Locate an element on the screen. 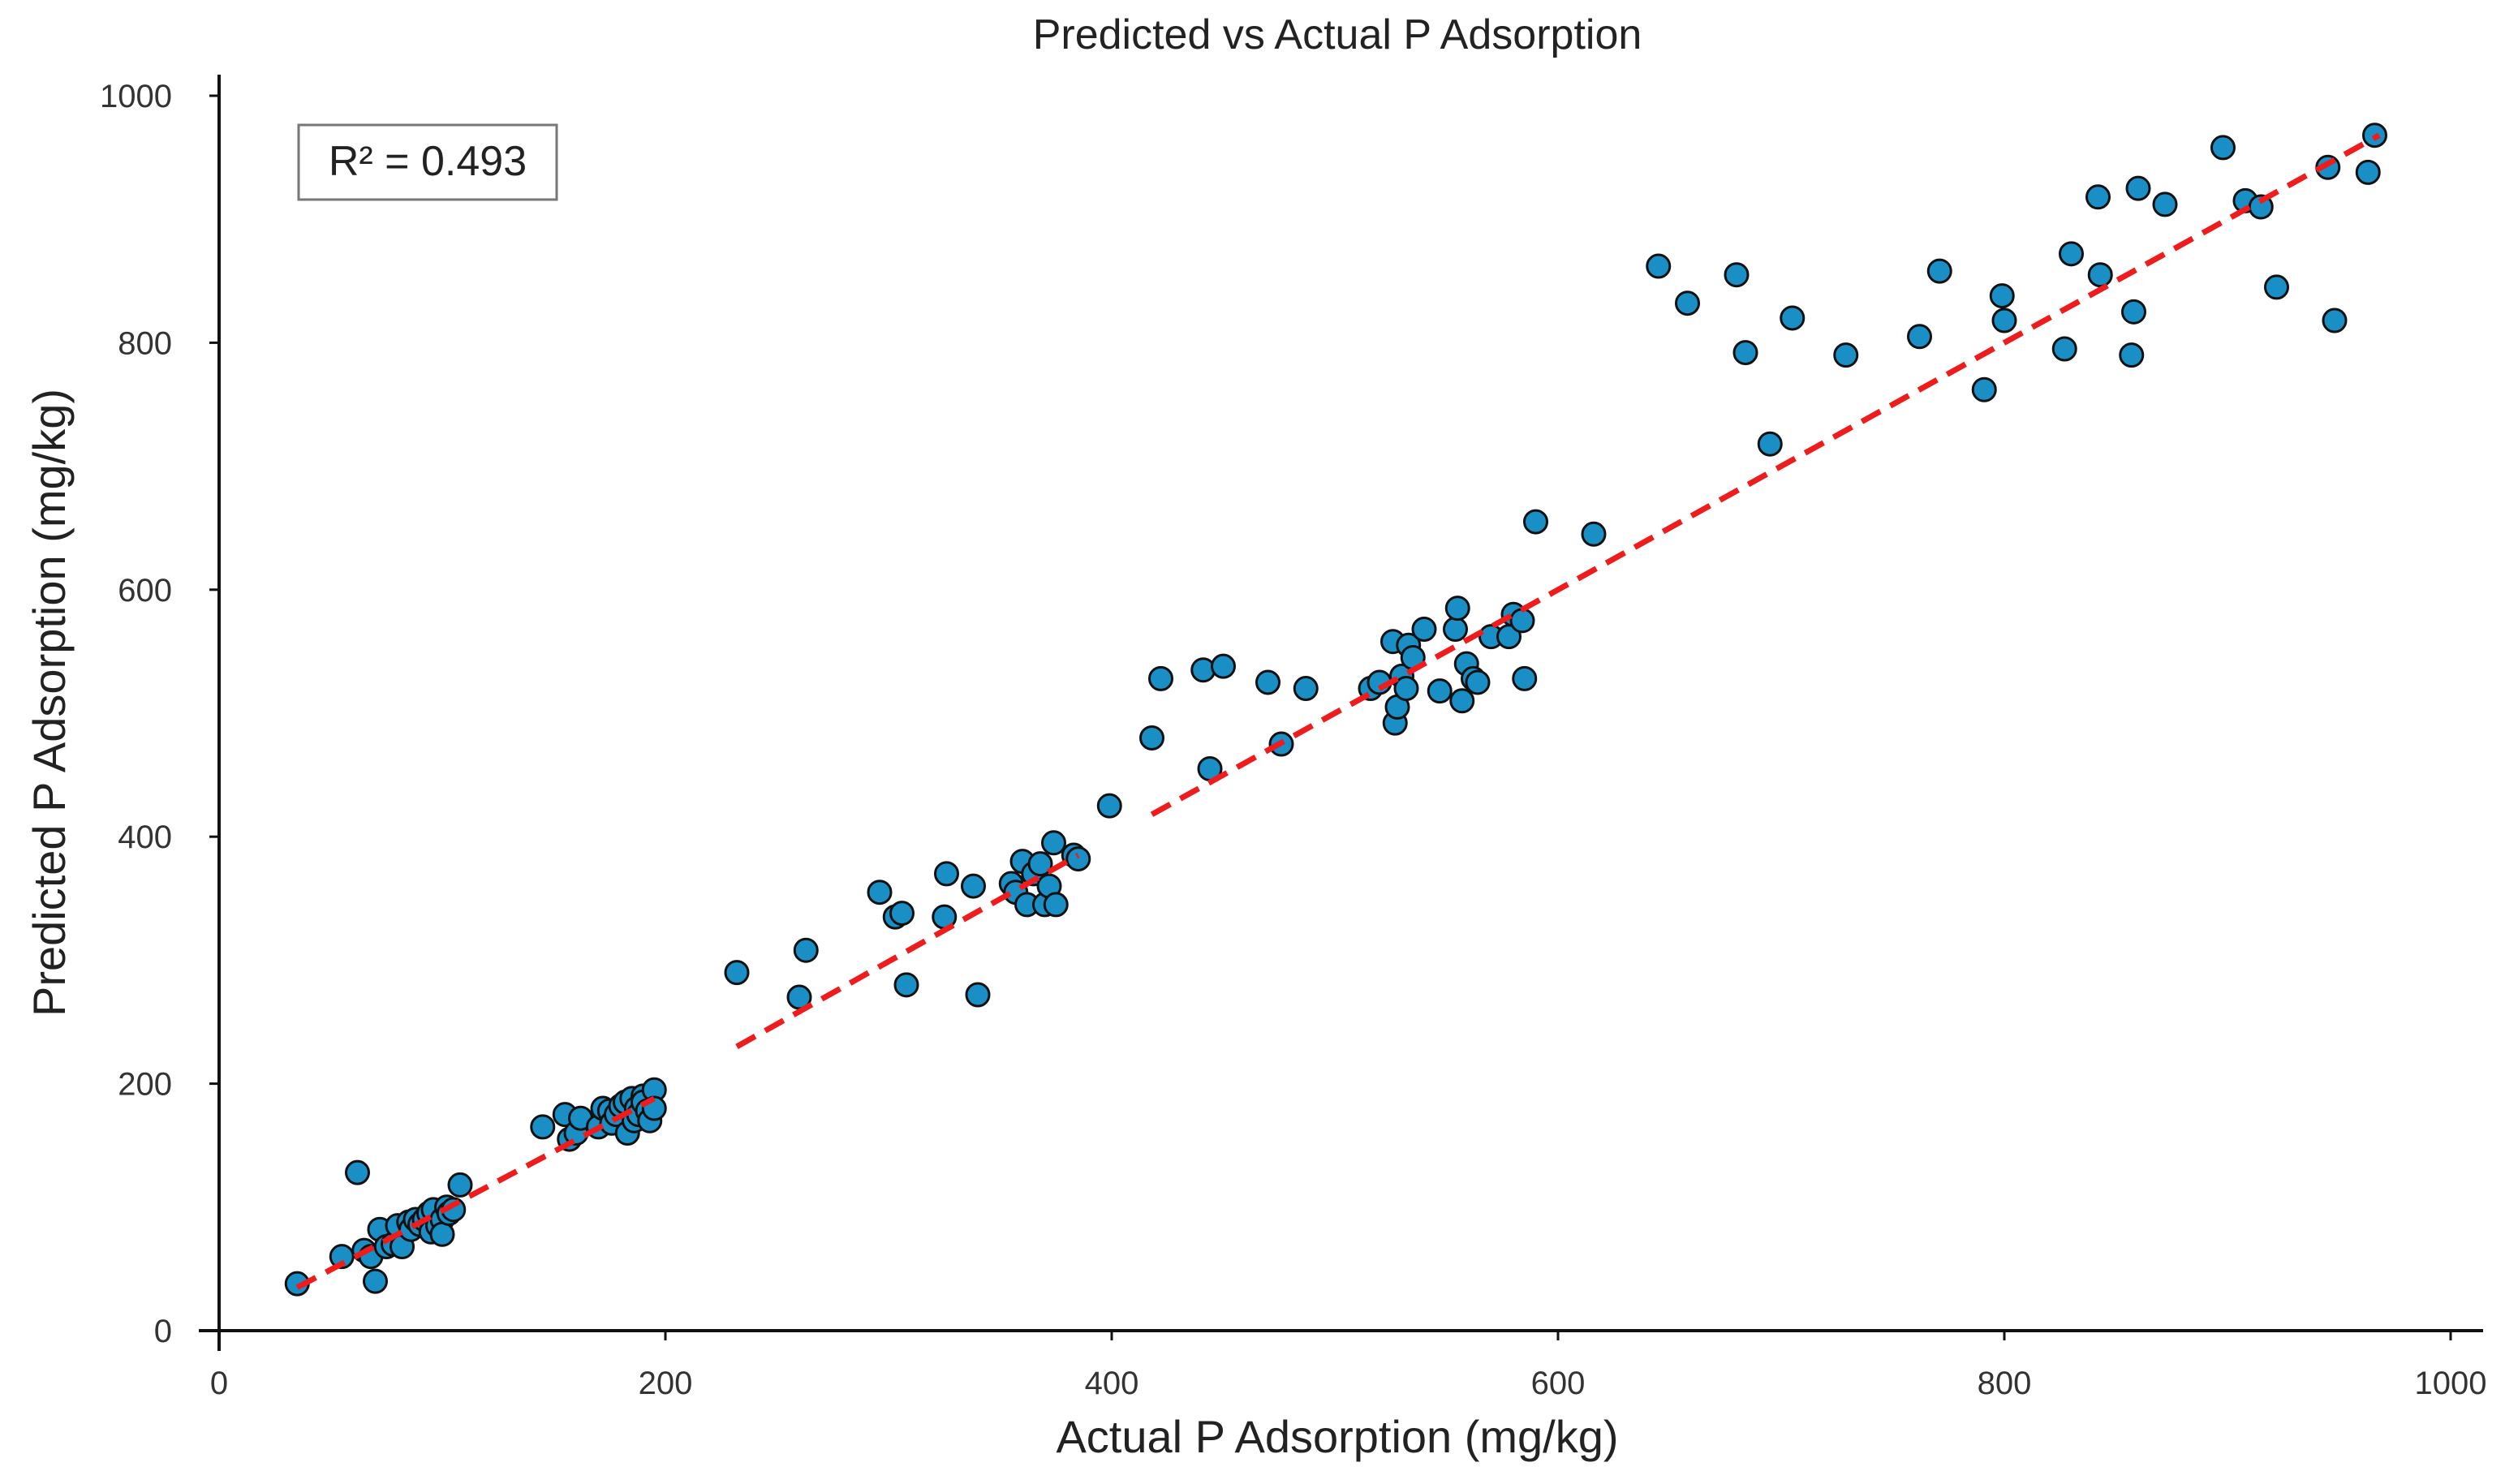  y-tick-label: 800 is located at coordinates (145, 343).